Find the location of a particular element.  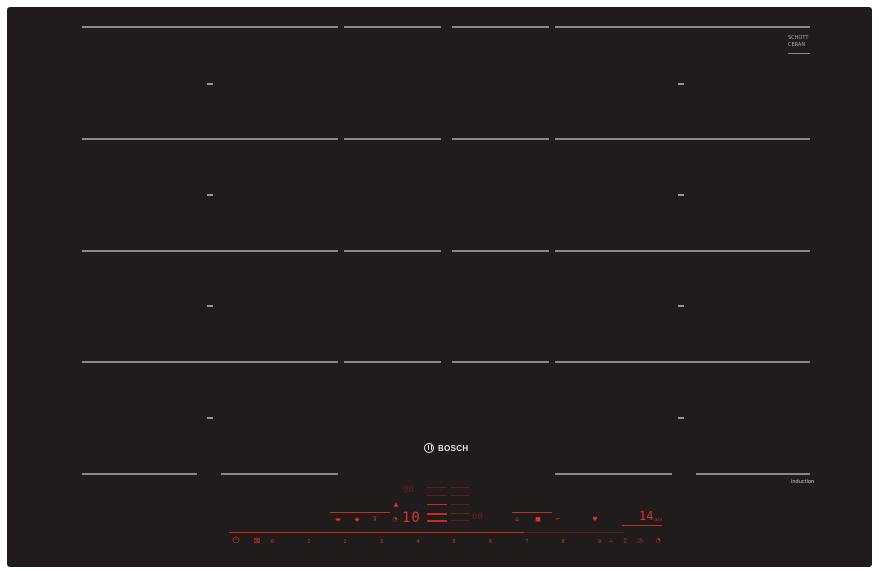

frying-icon: ⊼ is located at coordinates (375, 519).